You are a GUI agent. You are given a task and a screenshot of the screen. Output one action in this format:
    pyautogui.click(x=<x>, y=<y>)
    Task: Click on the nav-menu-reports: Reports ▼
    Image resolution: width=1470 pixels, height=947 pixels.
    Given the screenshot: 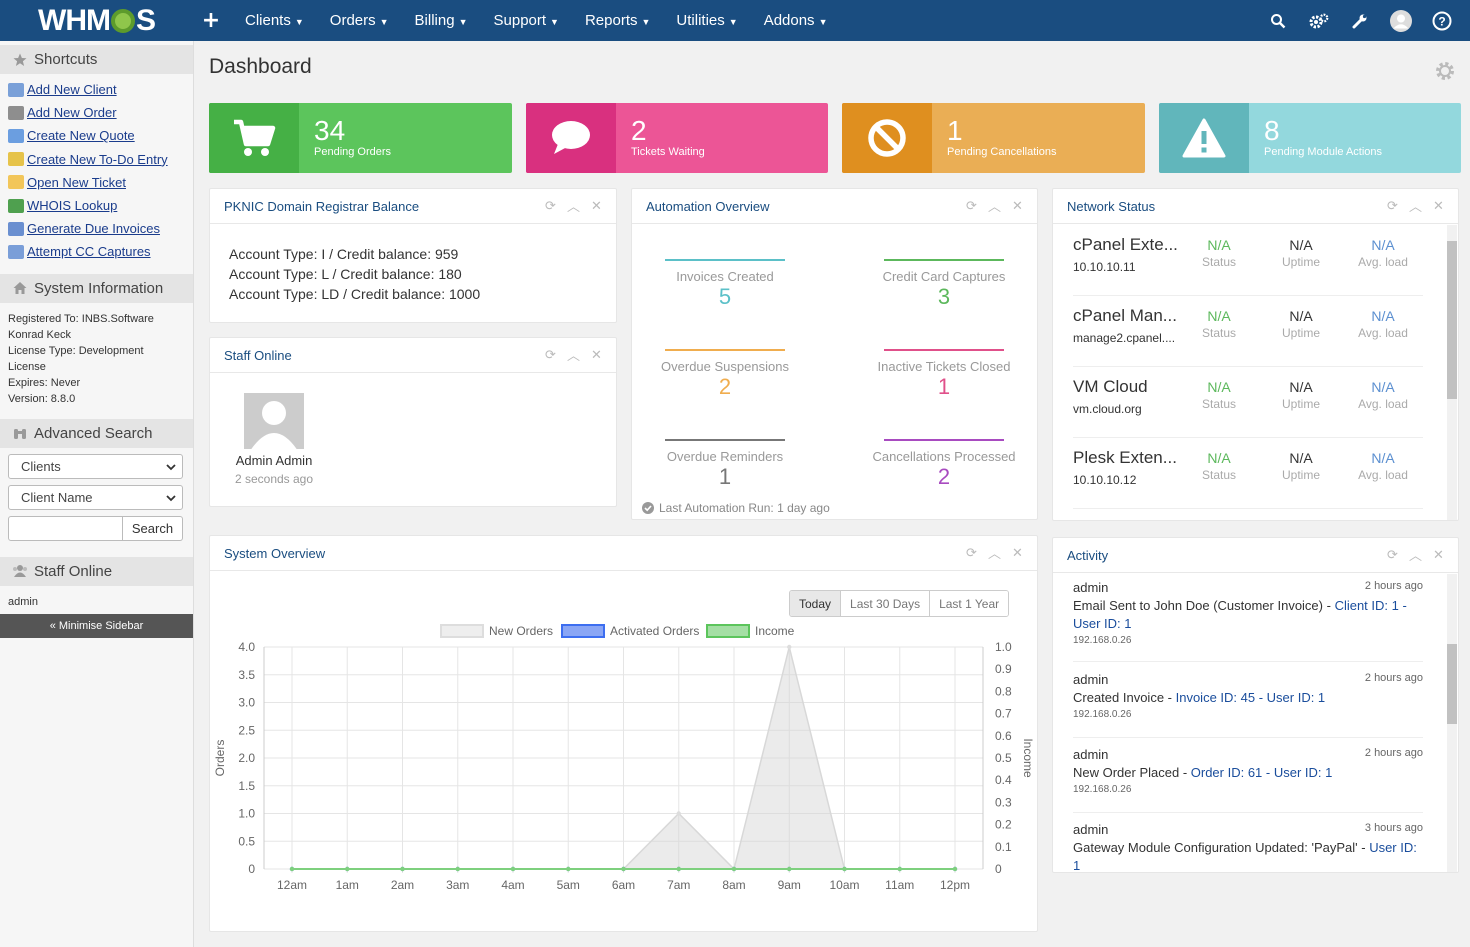 What is the action you would take?
    pyautogui.click(x=617, y=20)
    